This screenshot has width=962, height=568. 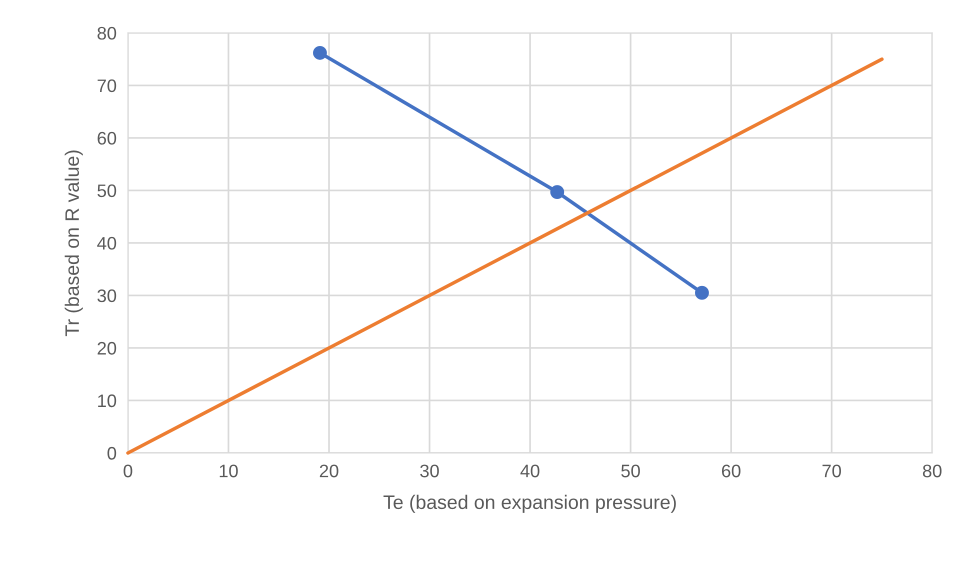 I want to click on y-tick-label: 80, so click(x=107, y=33).